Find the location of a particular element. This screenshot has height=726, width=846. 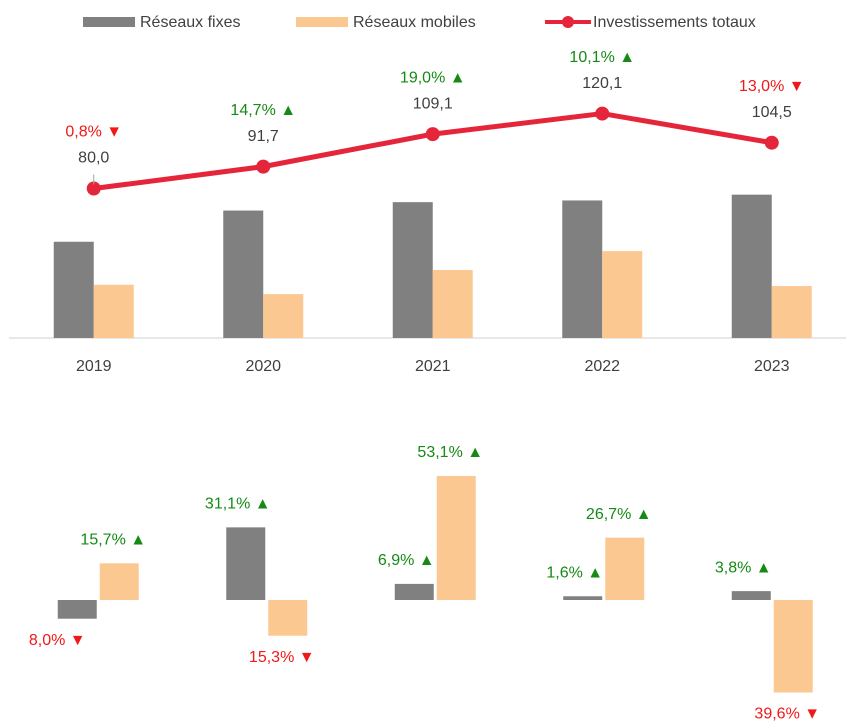

value-label: 80,0 is located at coordinates (93, 158).